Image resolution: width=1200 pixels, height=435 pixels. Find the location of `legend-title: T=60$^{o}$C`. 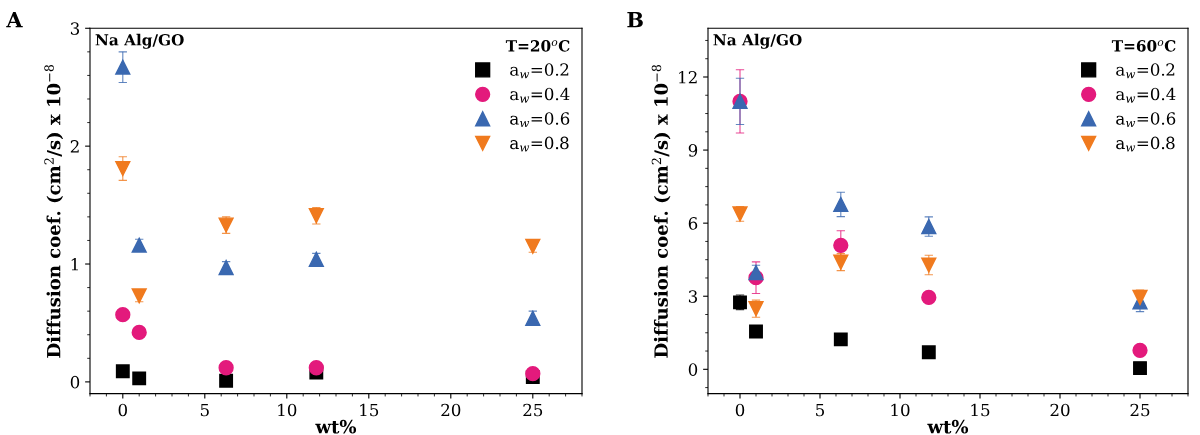

legend-title: T=60$^{o}$C is located at coordinates (1143, 46).